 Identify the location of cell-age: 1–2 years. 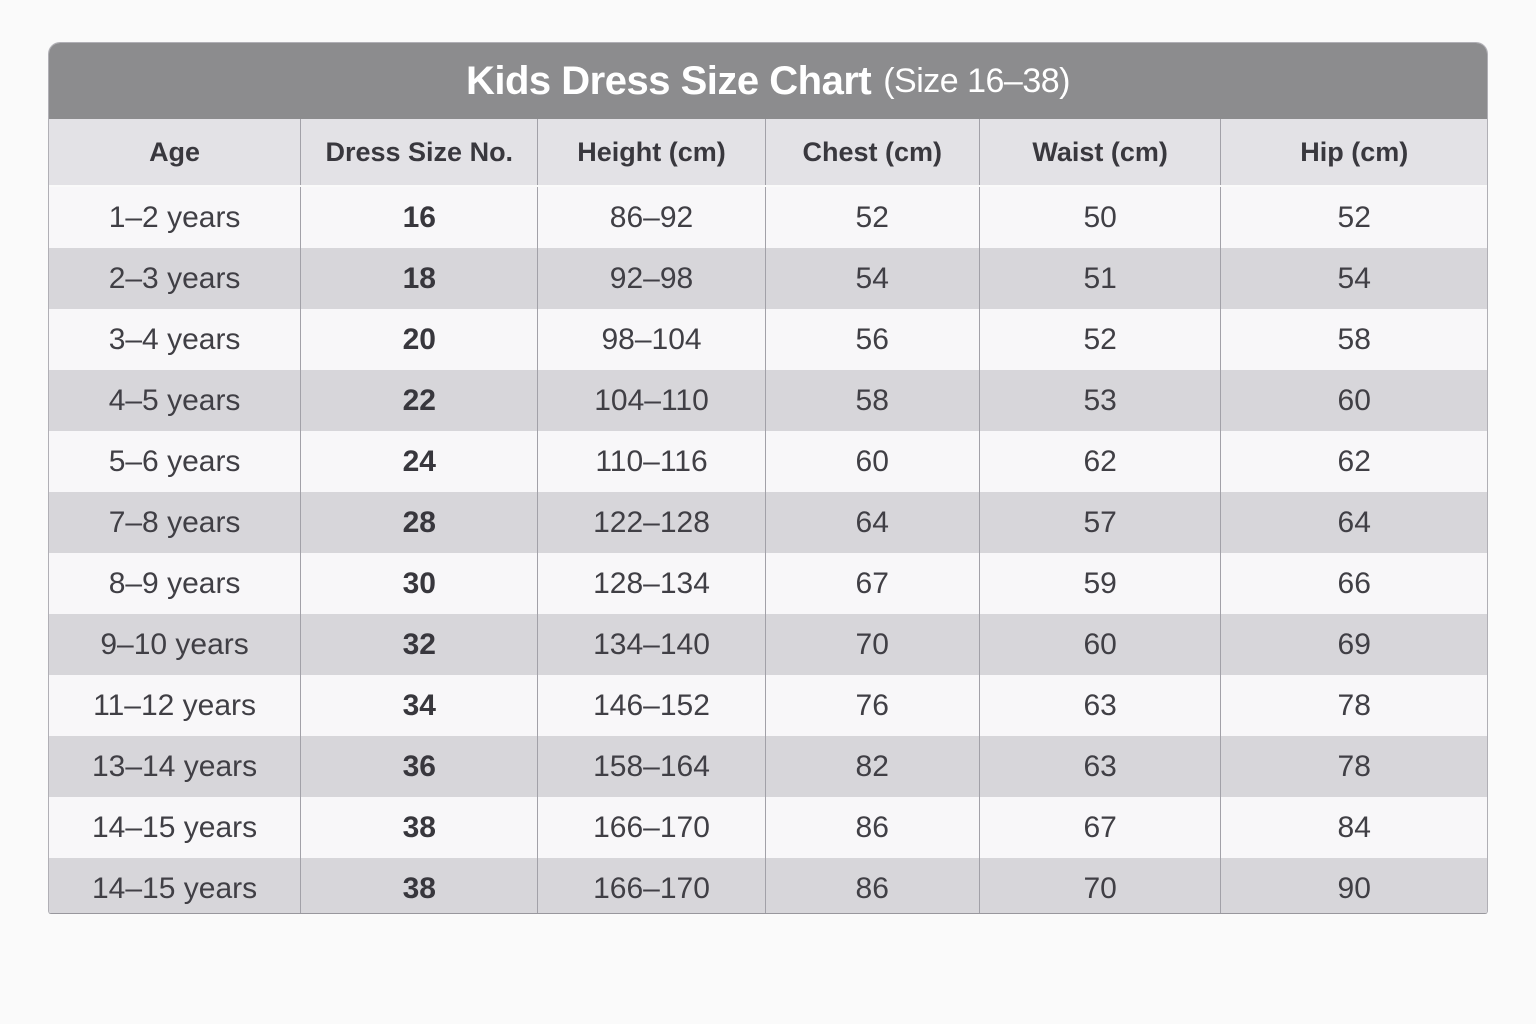
(175, 217).